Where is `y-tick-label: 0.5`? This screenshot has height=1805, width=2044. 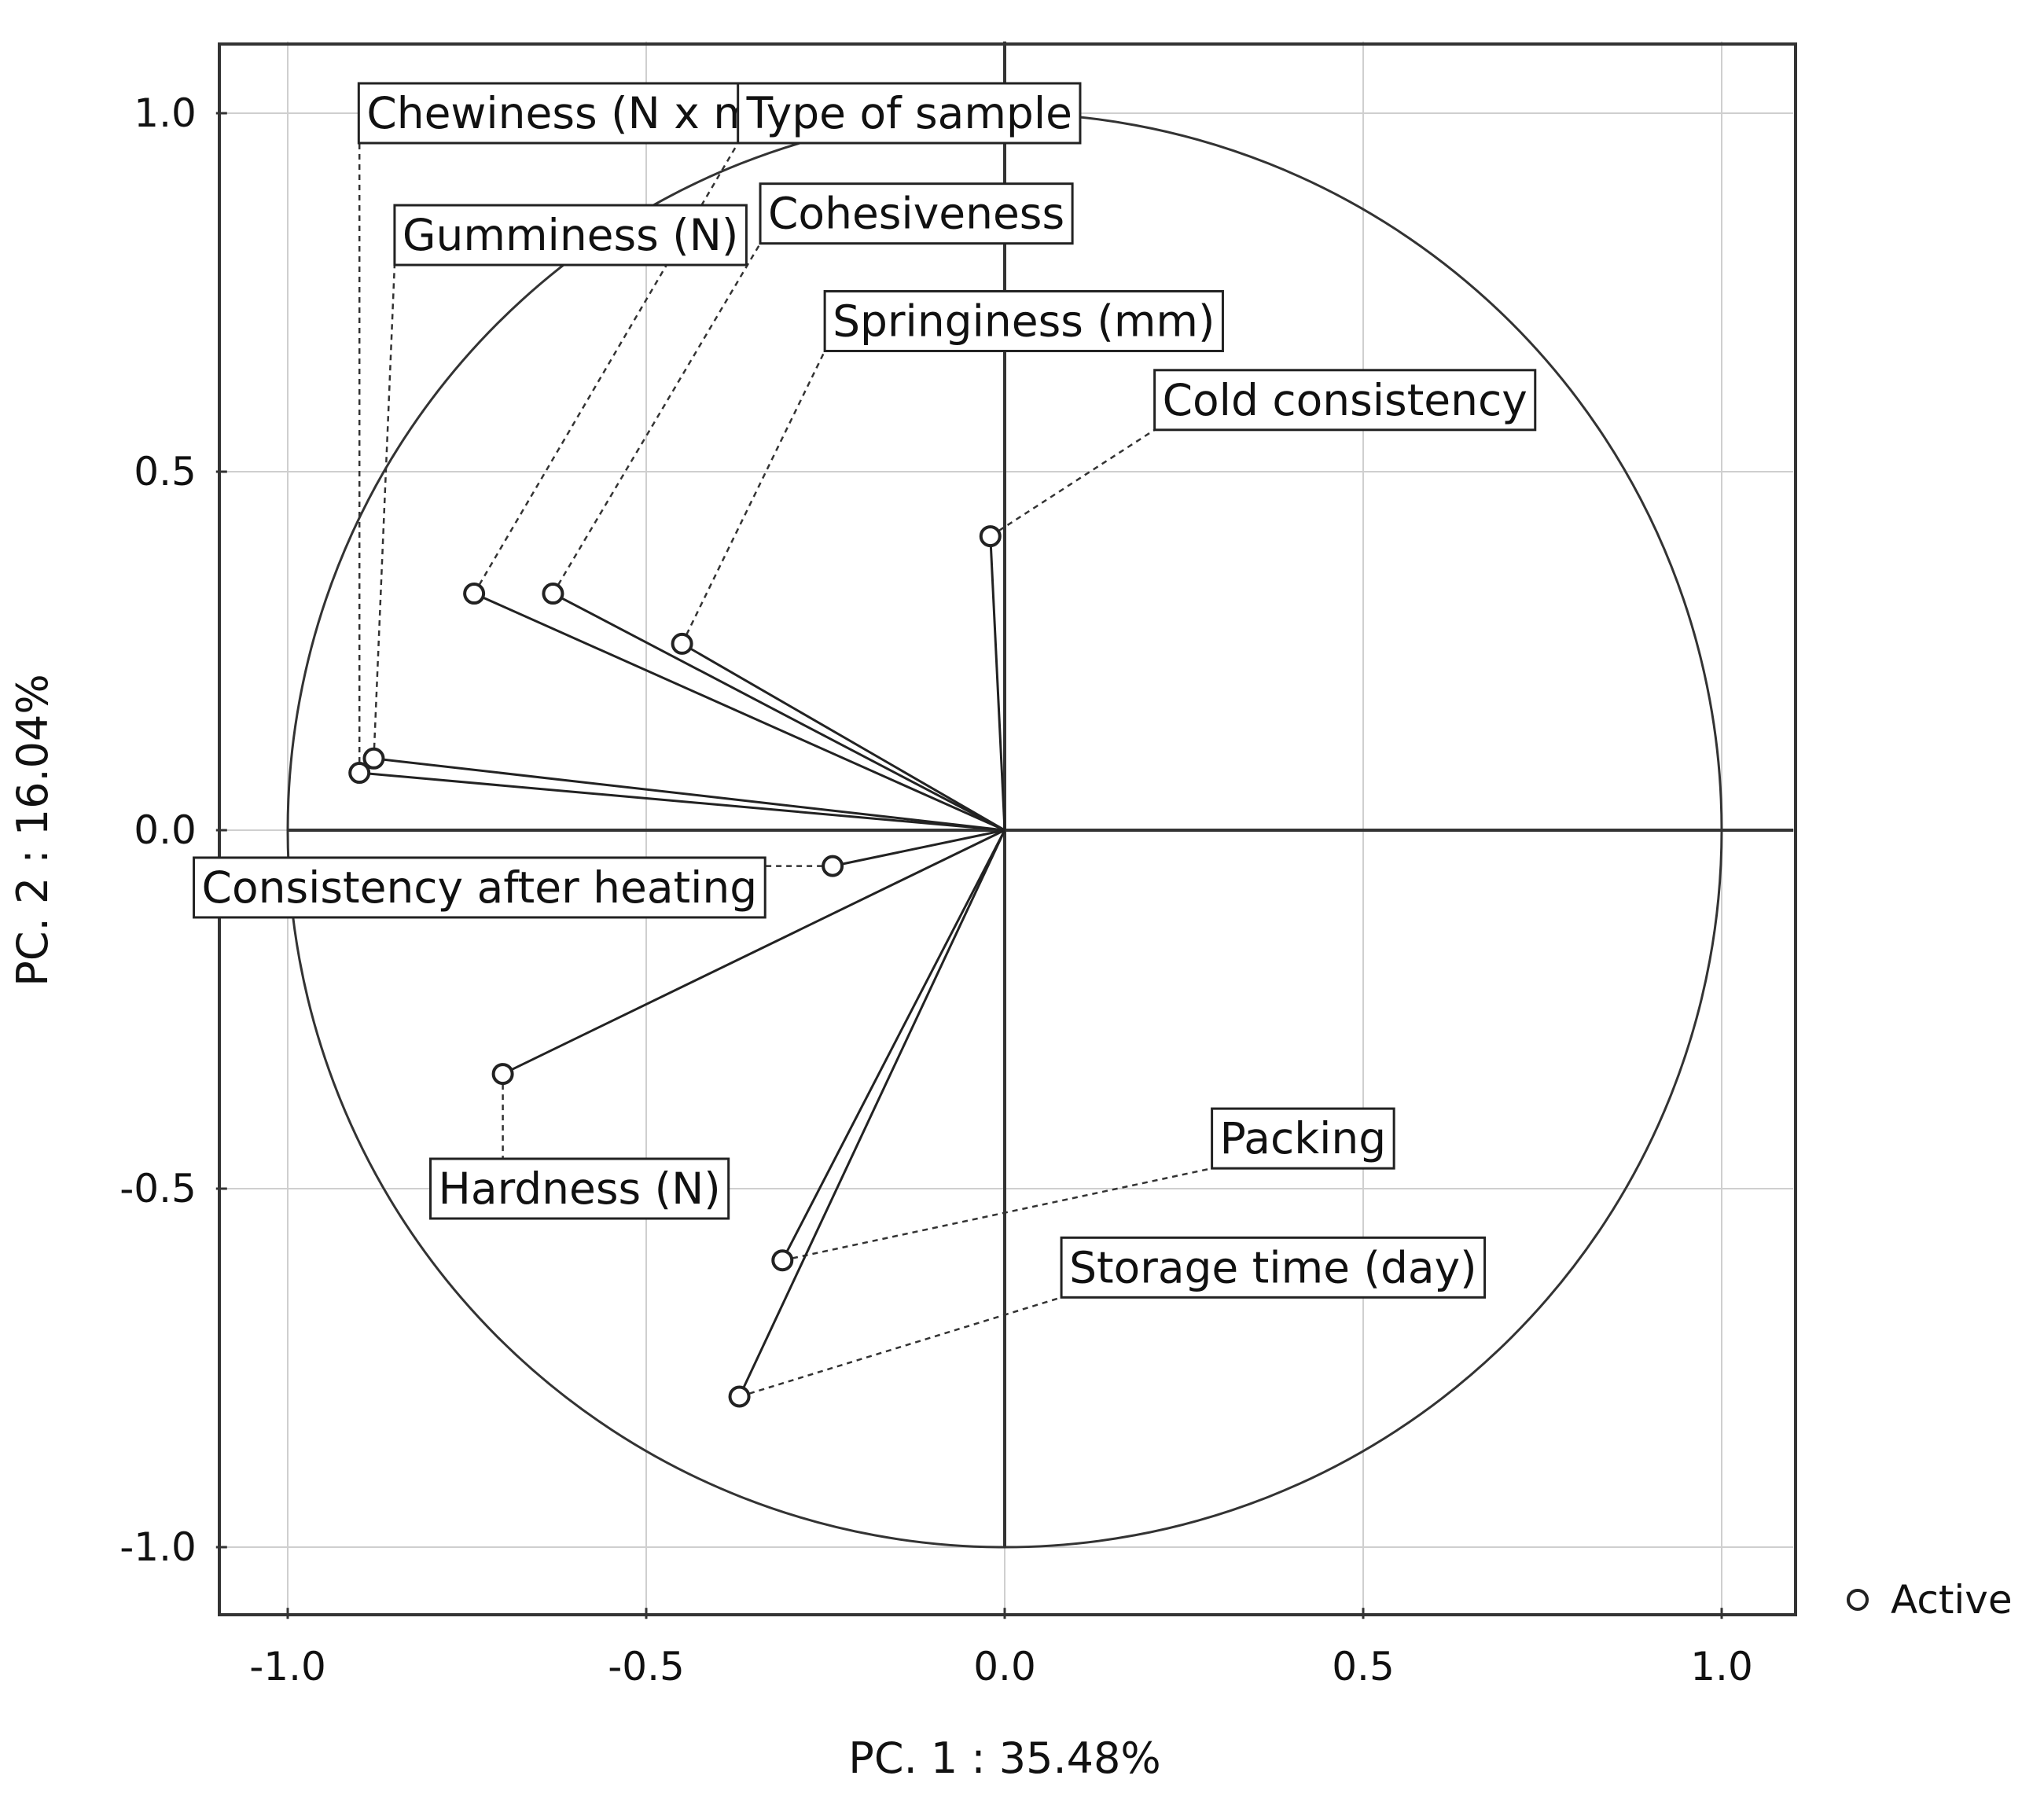 y-tick-label: 0.5 is located at coordinates (166, 471).